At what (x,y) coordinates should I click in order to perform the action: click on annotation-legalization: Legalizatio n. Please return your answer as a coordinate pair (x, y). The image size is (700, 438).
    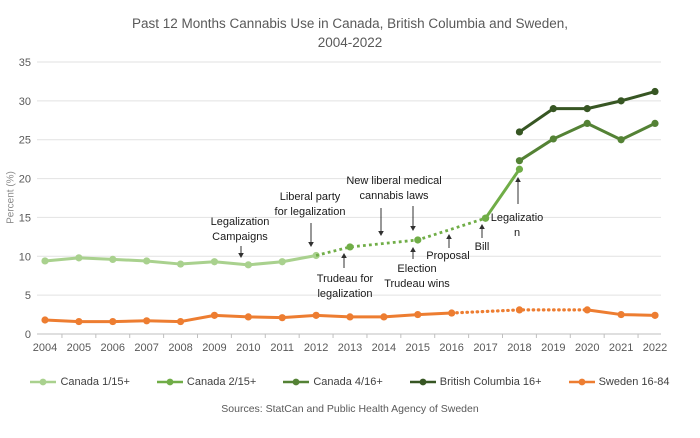
    Looking at the image, I should click on (517, 208).